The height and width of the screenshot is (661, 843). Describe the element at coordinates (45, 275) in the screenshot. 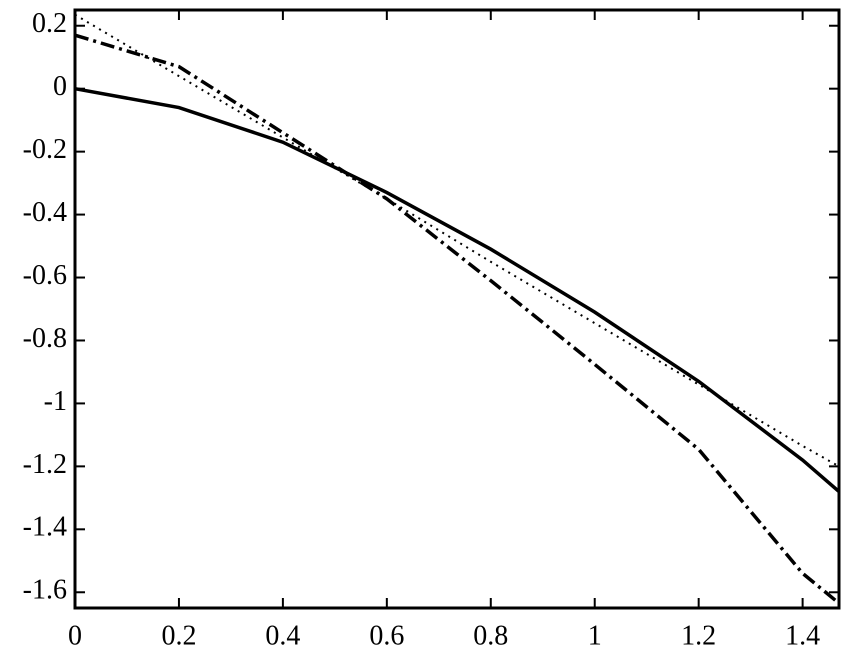

I see `y-tick-label: -0.6` at that location.